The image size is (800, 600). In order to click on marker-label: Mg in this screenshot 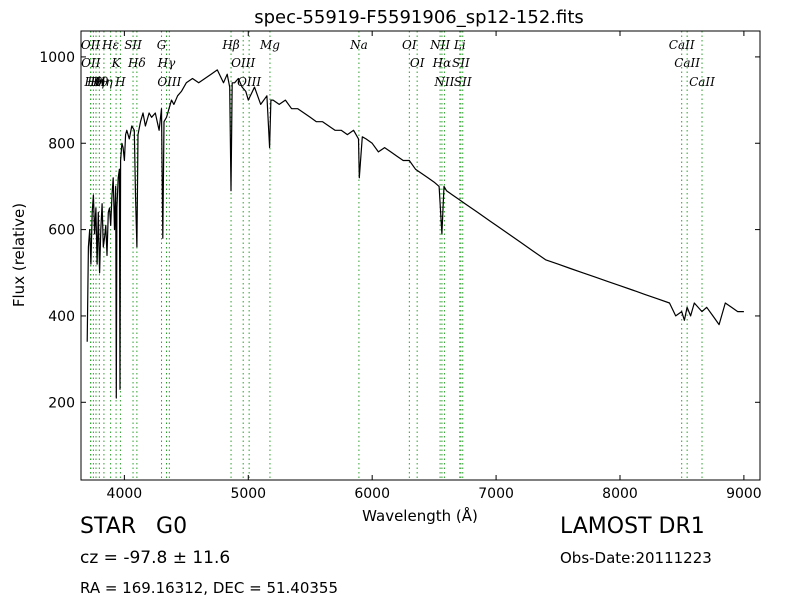, I will do `click(269, 45)`.